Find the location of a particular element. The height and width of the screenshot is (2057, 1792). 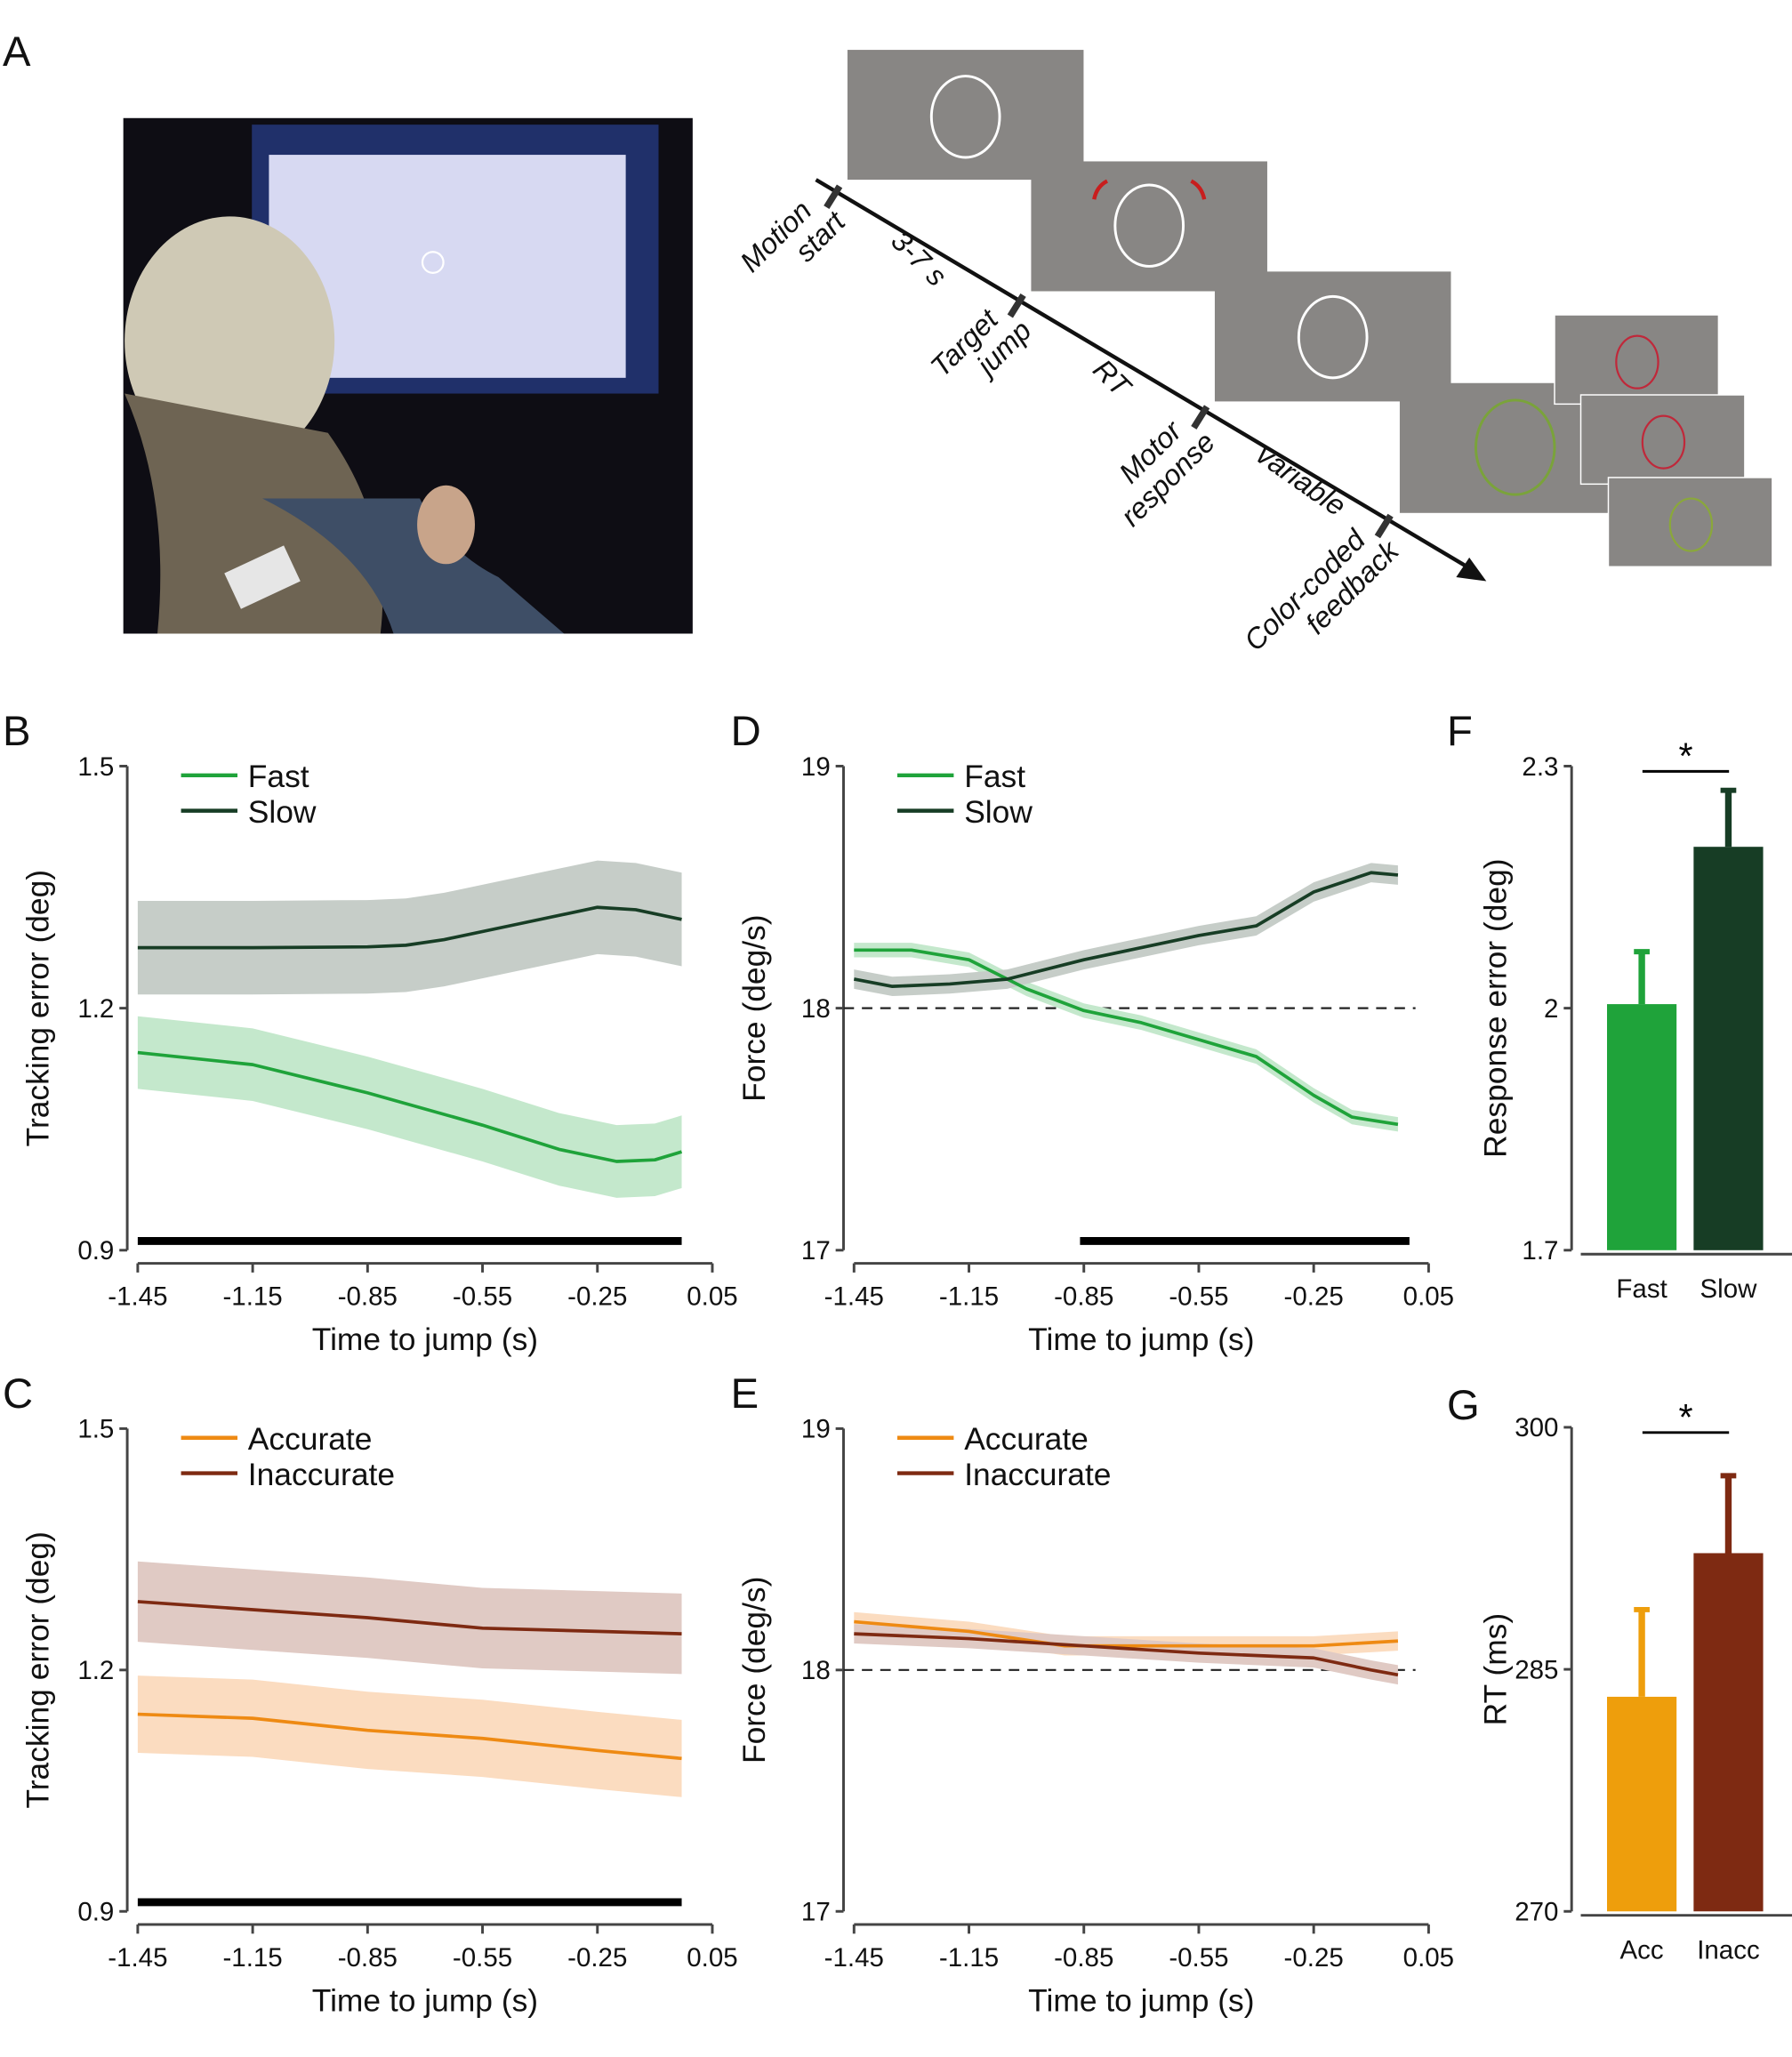

chart-f: F 1.7 2 2.3 Response error (deg) Fast Slow * is located at coordinates (1619, 1006).